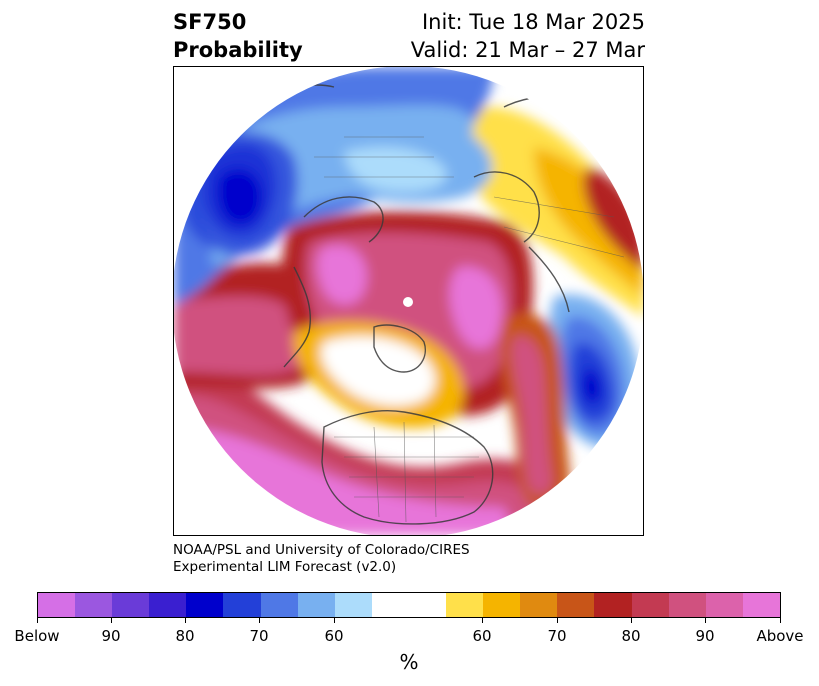 The width and height of the screenshot is (819, 686). Describe the element at coordinates (533, 22) in the screenshot. I see `init-date: Init: Tue 18 Mar 2025` at that location.